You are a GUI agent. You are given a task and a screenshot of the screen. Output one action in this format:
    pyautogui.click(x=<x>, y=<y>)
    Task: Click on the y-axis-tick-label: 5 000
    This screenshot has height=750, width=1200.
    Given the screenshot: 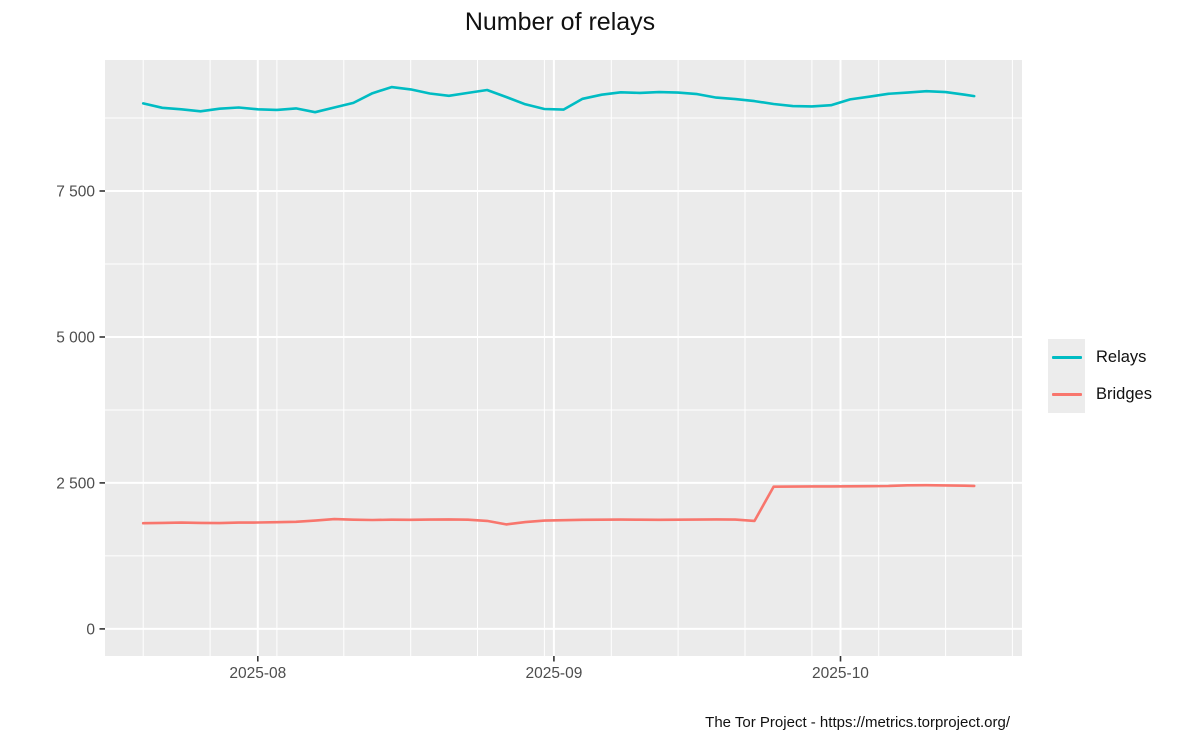 What is the action you would take?
    pyautogui.click(x=75, y=338)
    